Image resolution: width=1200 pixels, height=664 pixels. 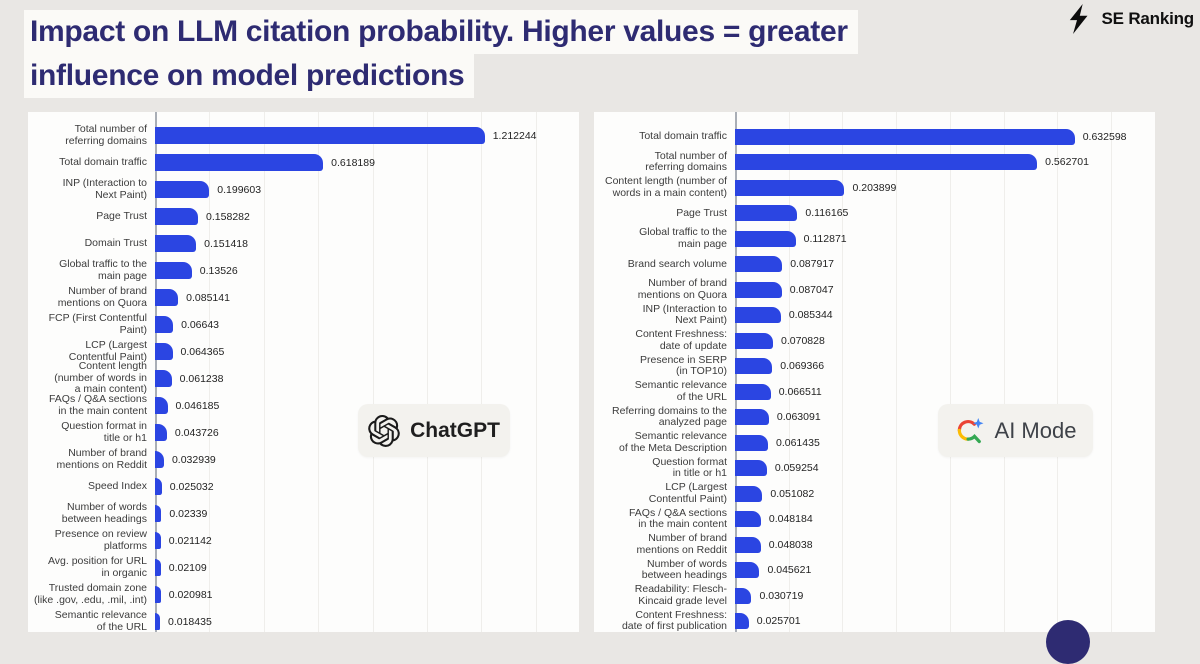 What do you see at coordinates (197, 405) in the screenshot?
I see `row-value: 0.046185` at bounding box center [197, 405].